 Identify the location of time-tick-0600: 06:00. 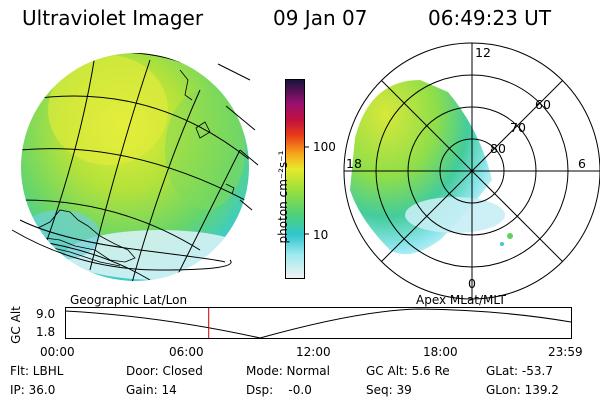
(186, 352).